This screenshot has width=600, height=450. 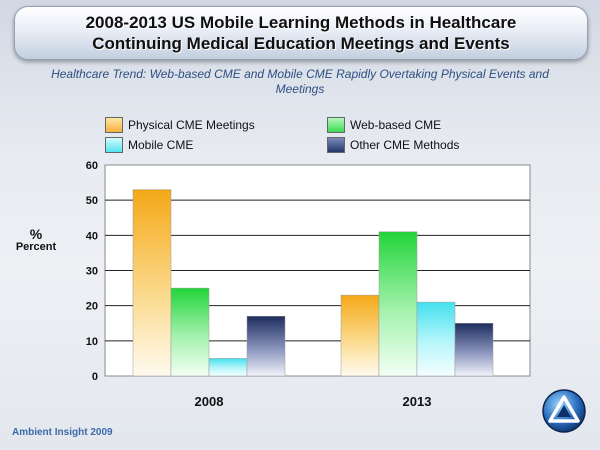 What do you see at coordinates (152, 283) in the screenshot?
I see `bar-physical-2008` at bounding box center [152, 283].